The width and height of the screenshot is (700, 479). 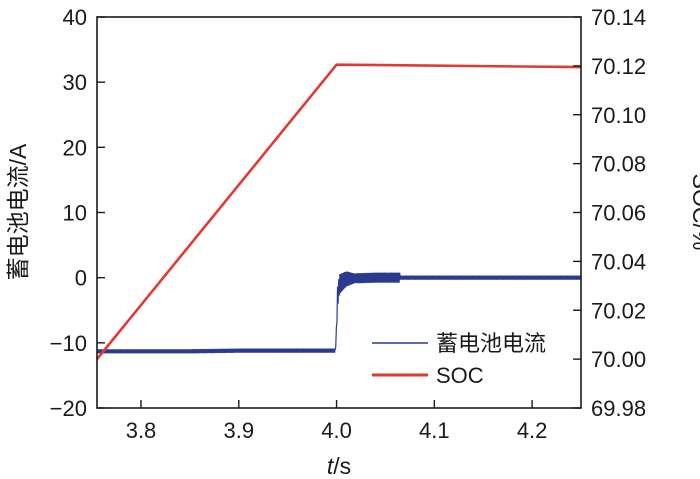 I want to click on y-left-axis-ticks: −20 −10 0 10 20 30 40, so click(x=77, y=213).